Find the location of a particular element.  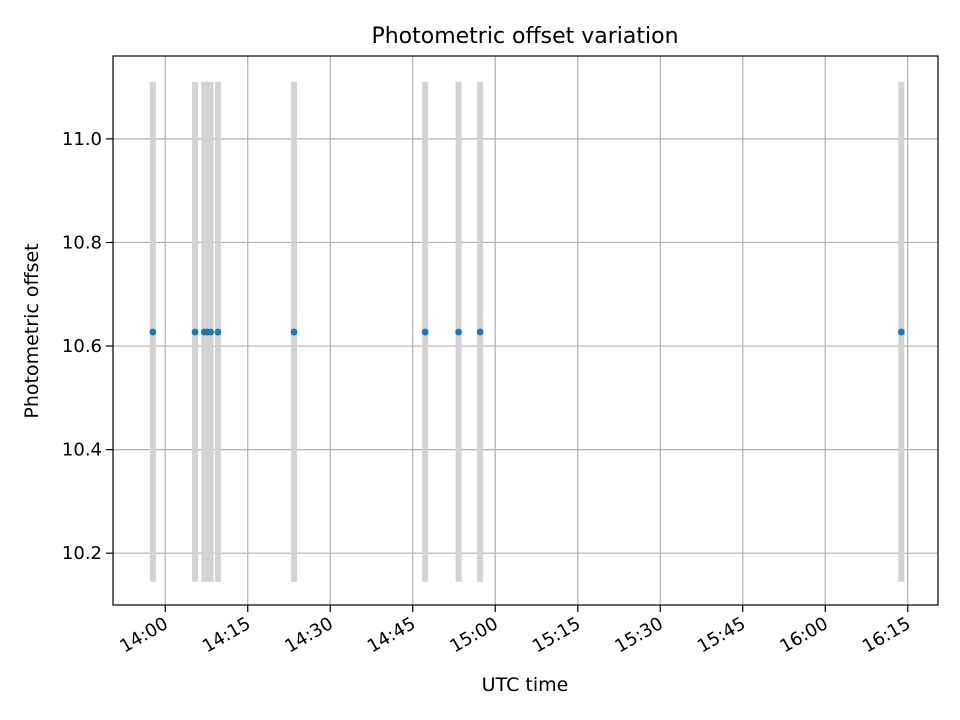

y-tick-label: 10.8 is located at coordinates (82, 242).